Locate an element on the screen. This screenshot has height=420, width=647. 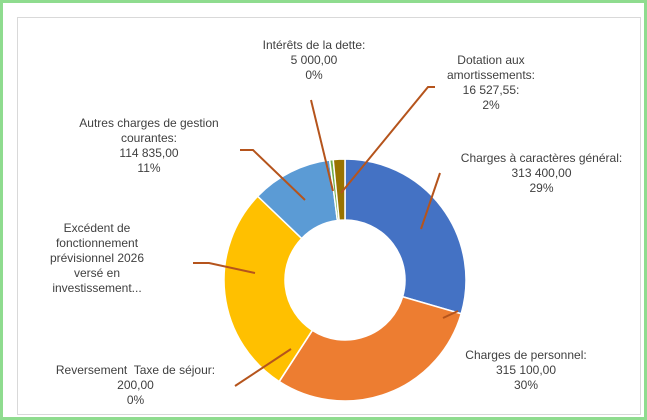
data-label: Reversement Taxe de séjour: 200,00 0% is located at coordinates (135, 385).